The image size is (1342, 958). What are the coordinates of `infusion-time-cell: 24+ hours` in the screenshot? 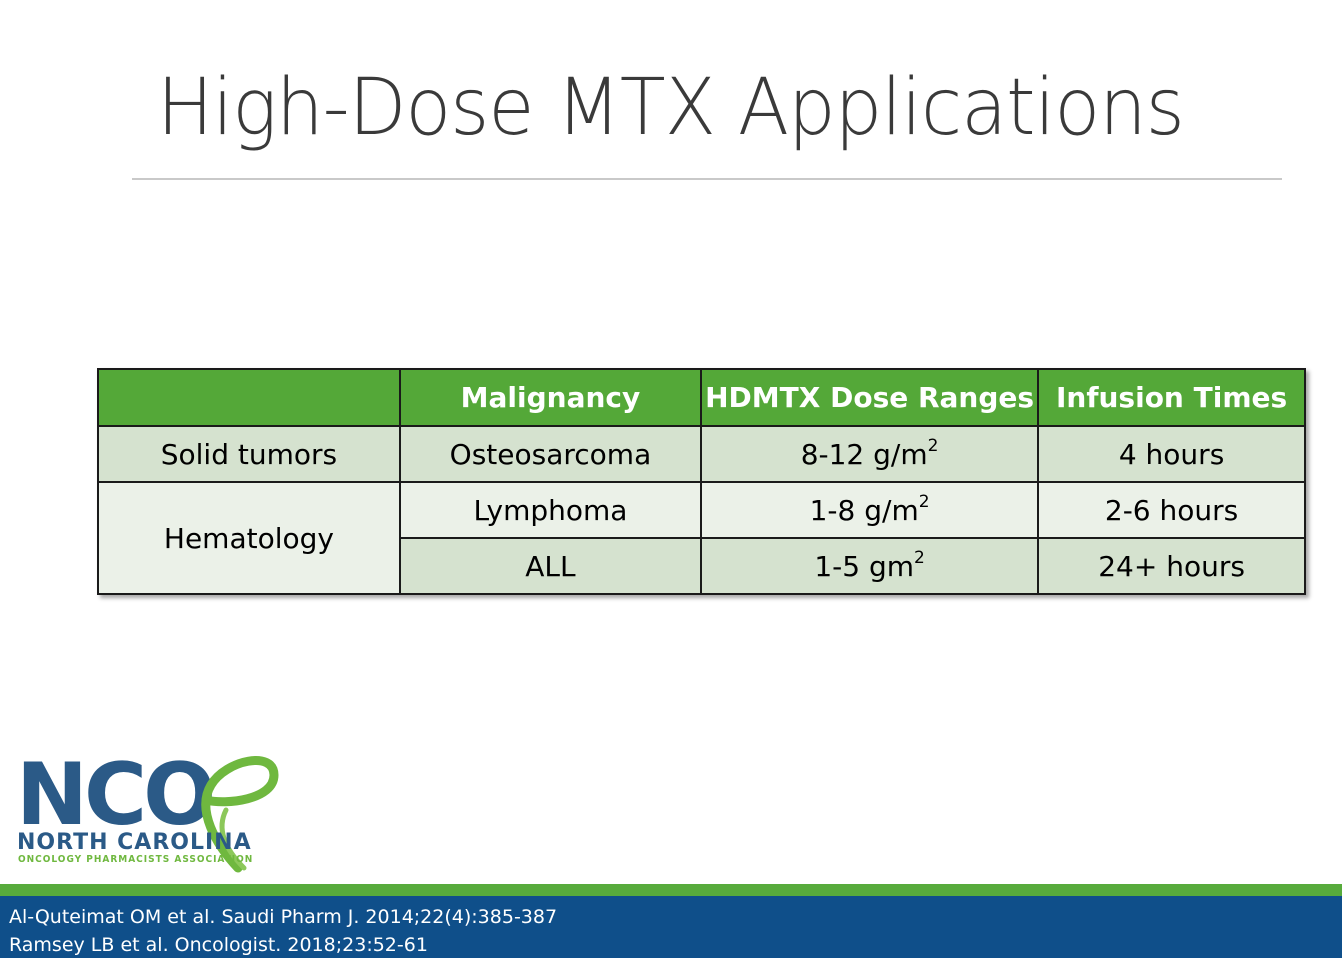 It's located at (1171, 566).